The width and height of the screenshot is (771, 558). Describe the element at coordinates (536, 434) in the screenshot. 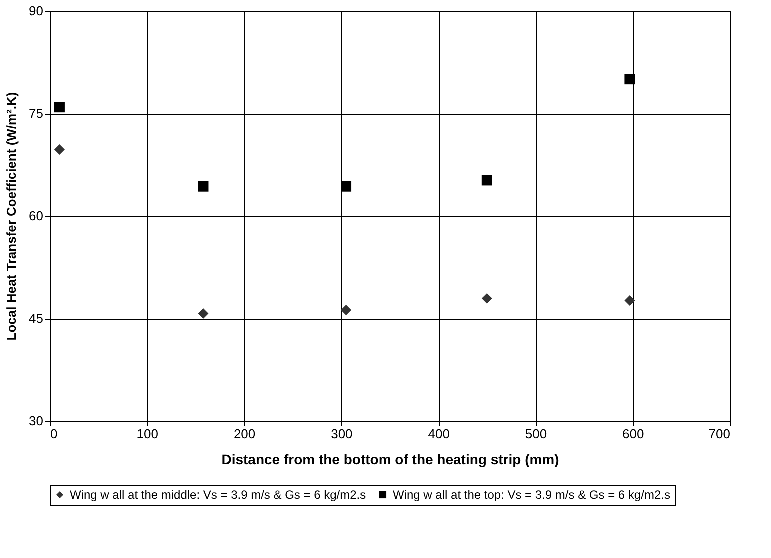

I see `x-tick-label: 500` at that location.